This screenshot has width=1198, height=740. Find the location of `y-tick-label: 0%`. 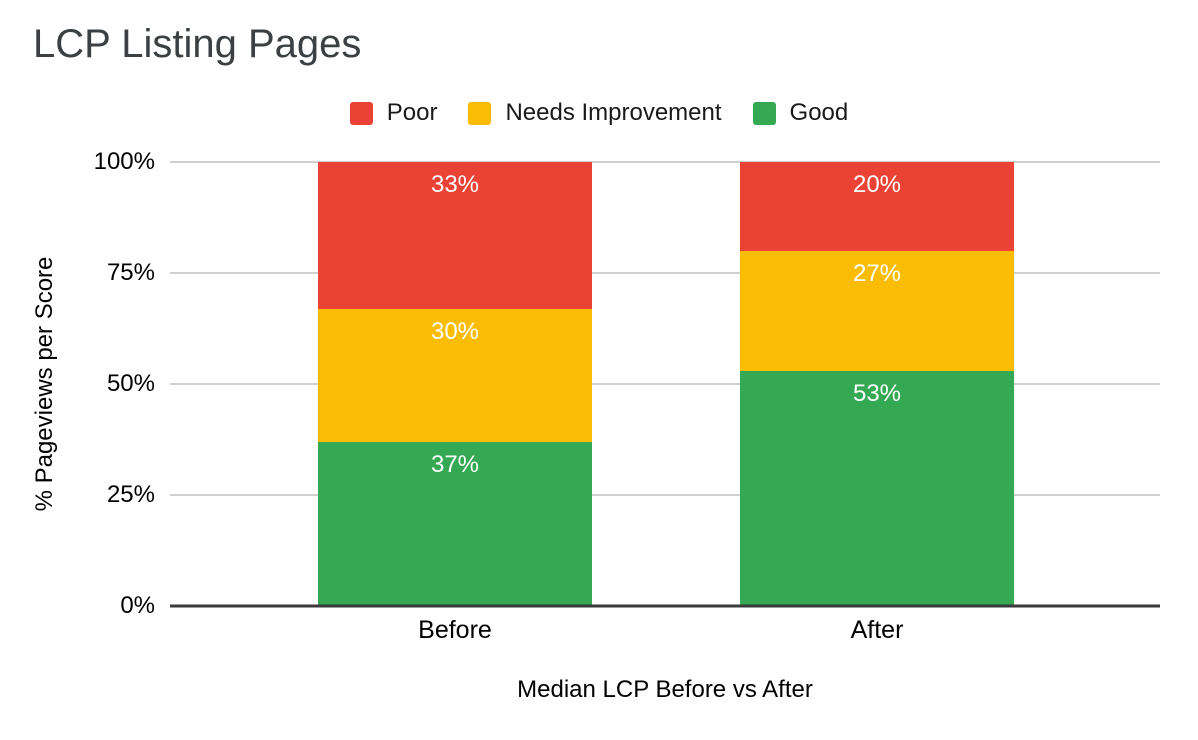

y-tick-label: 0% is located at coordinates (137, 605).